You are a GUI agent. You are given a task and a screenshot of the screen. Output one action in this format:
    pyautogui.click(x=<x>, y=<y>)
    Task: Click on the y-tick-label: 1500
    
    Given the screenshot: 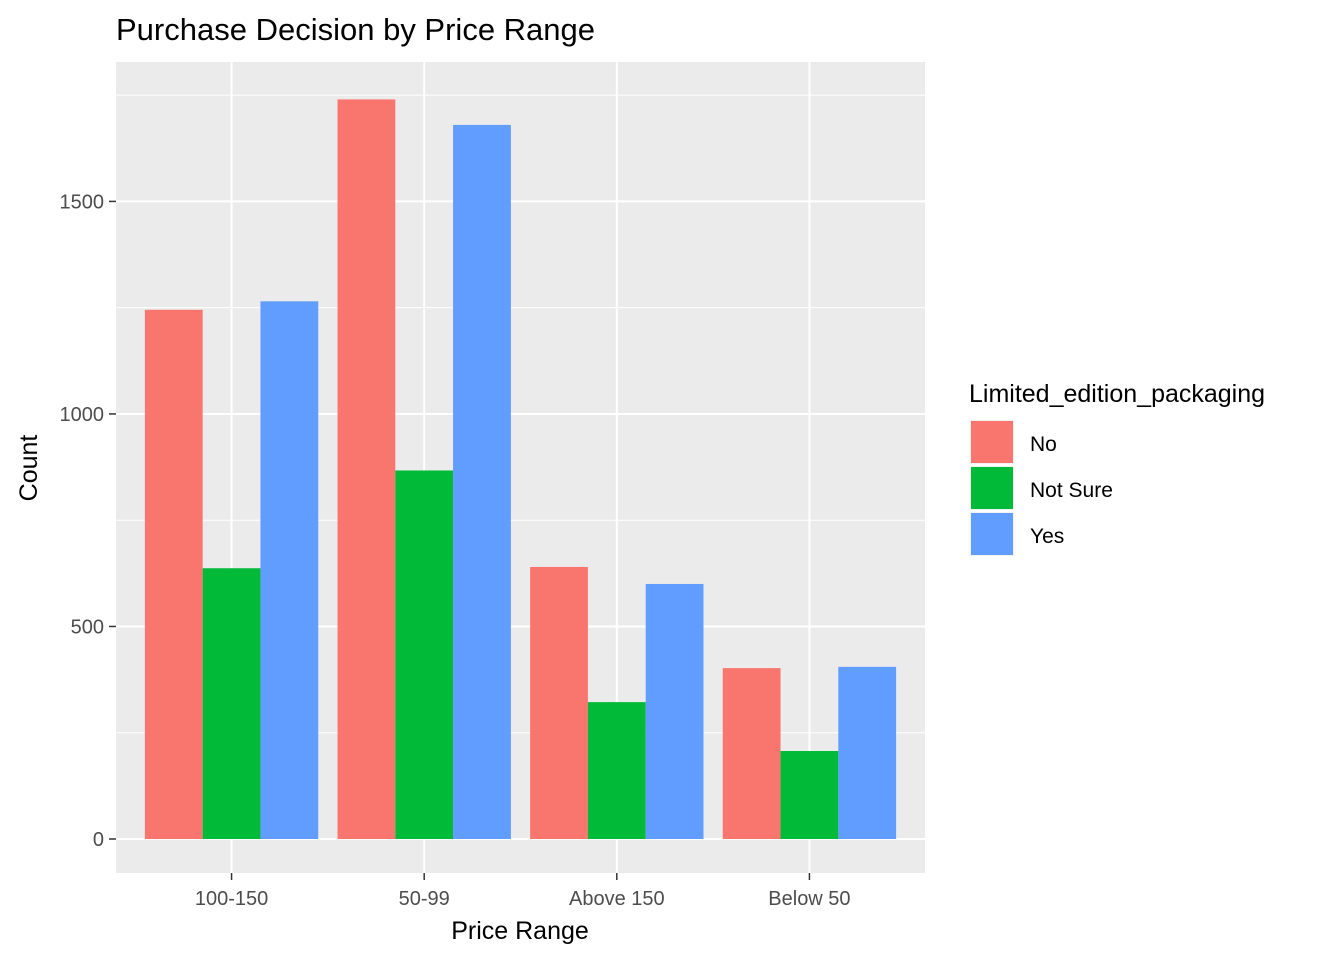 What is the action you would take?
    pyautogui.click(x=82, y=202)
    